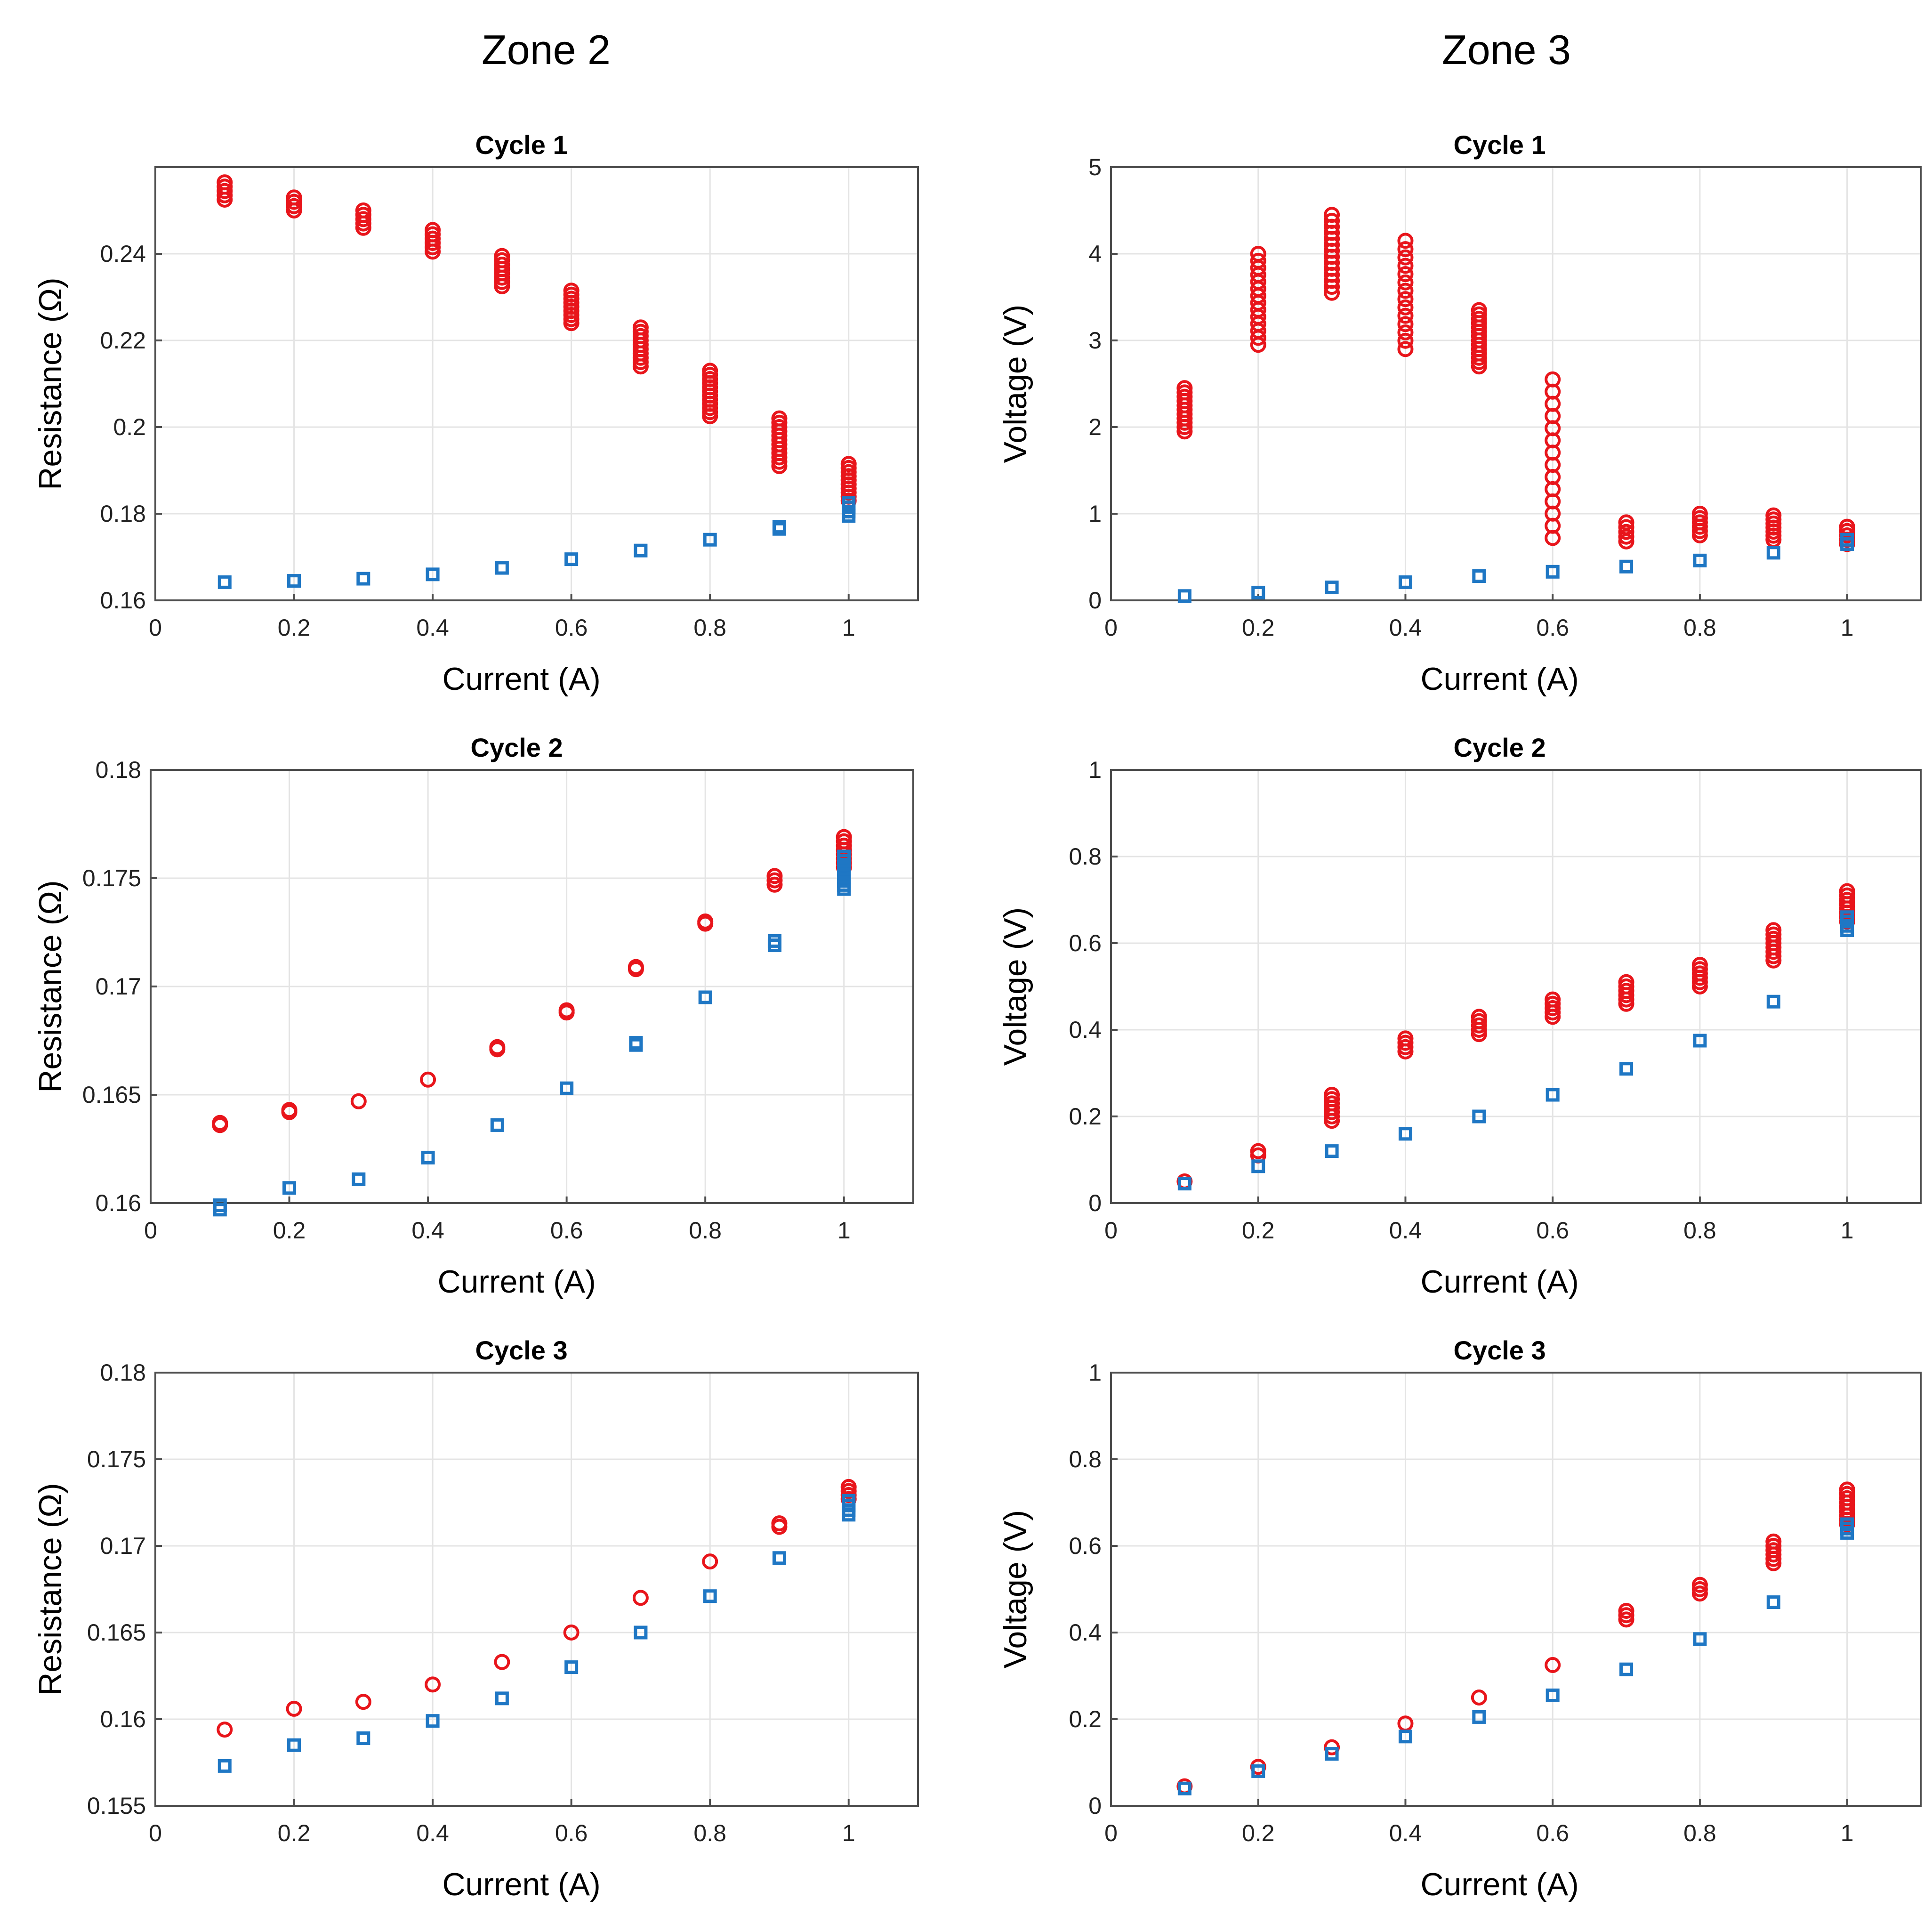  What do you see at coordinates (116, 1806) in the screenshot?
I see `y-tick-label: 0.155` at bounding box center [116, 1806].